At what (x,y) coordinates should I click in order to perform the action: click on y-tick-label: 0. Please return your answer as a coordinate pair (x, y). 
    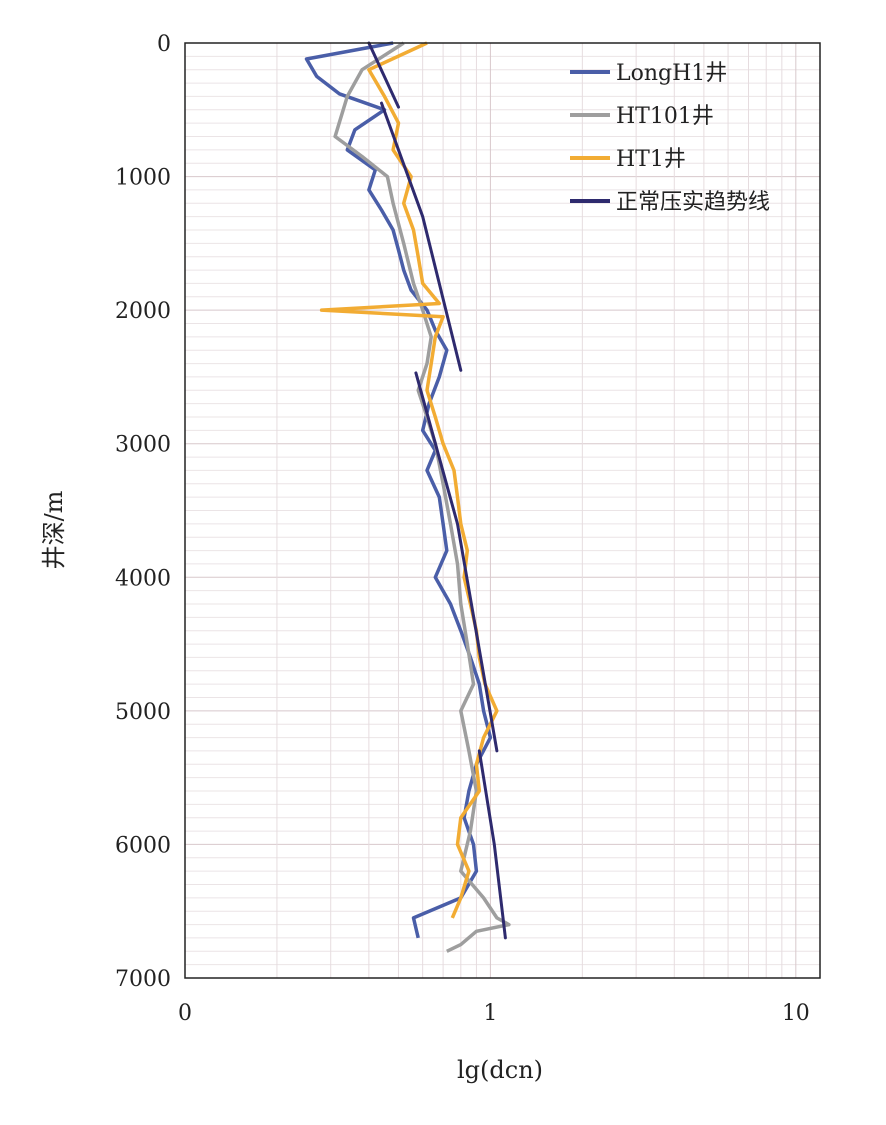
    Looking at the image, I should click on (164, 44).